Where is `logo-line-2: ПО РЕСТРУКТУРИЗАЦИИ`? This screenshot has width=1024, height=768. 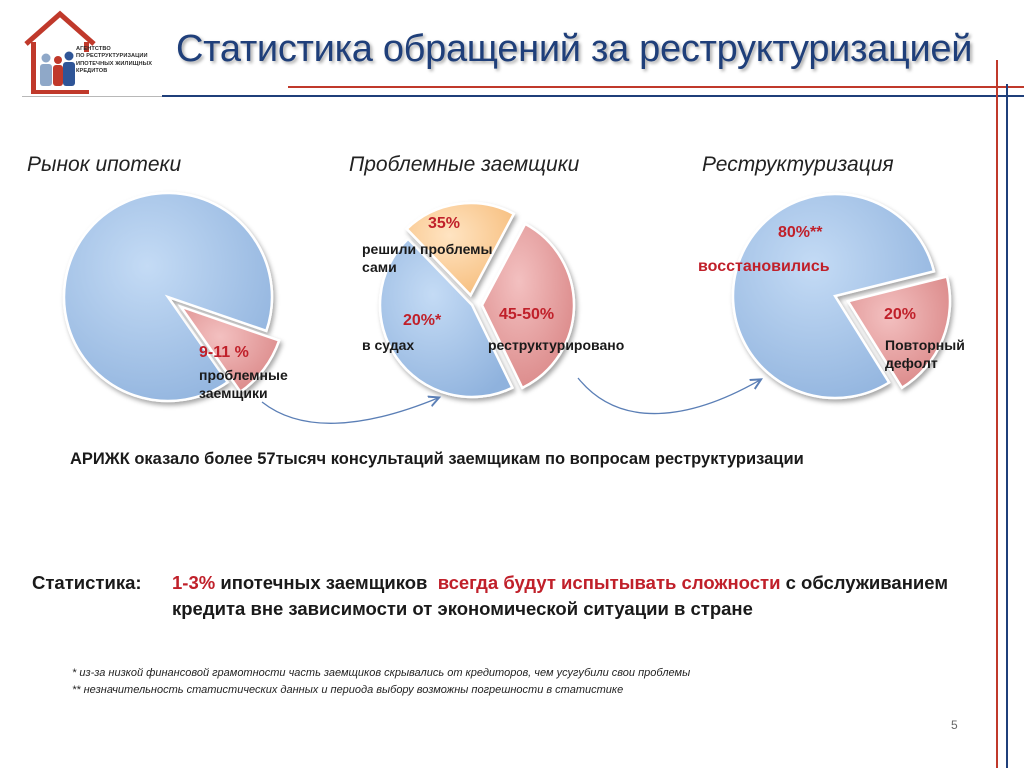
logo-line-2: ПО РЕСТРУКТУРИЗАЦИИ is located at coordinates (112, 56).